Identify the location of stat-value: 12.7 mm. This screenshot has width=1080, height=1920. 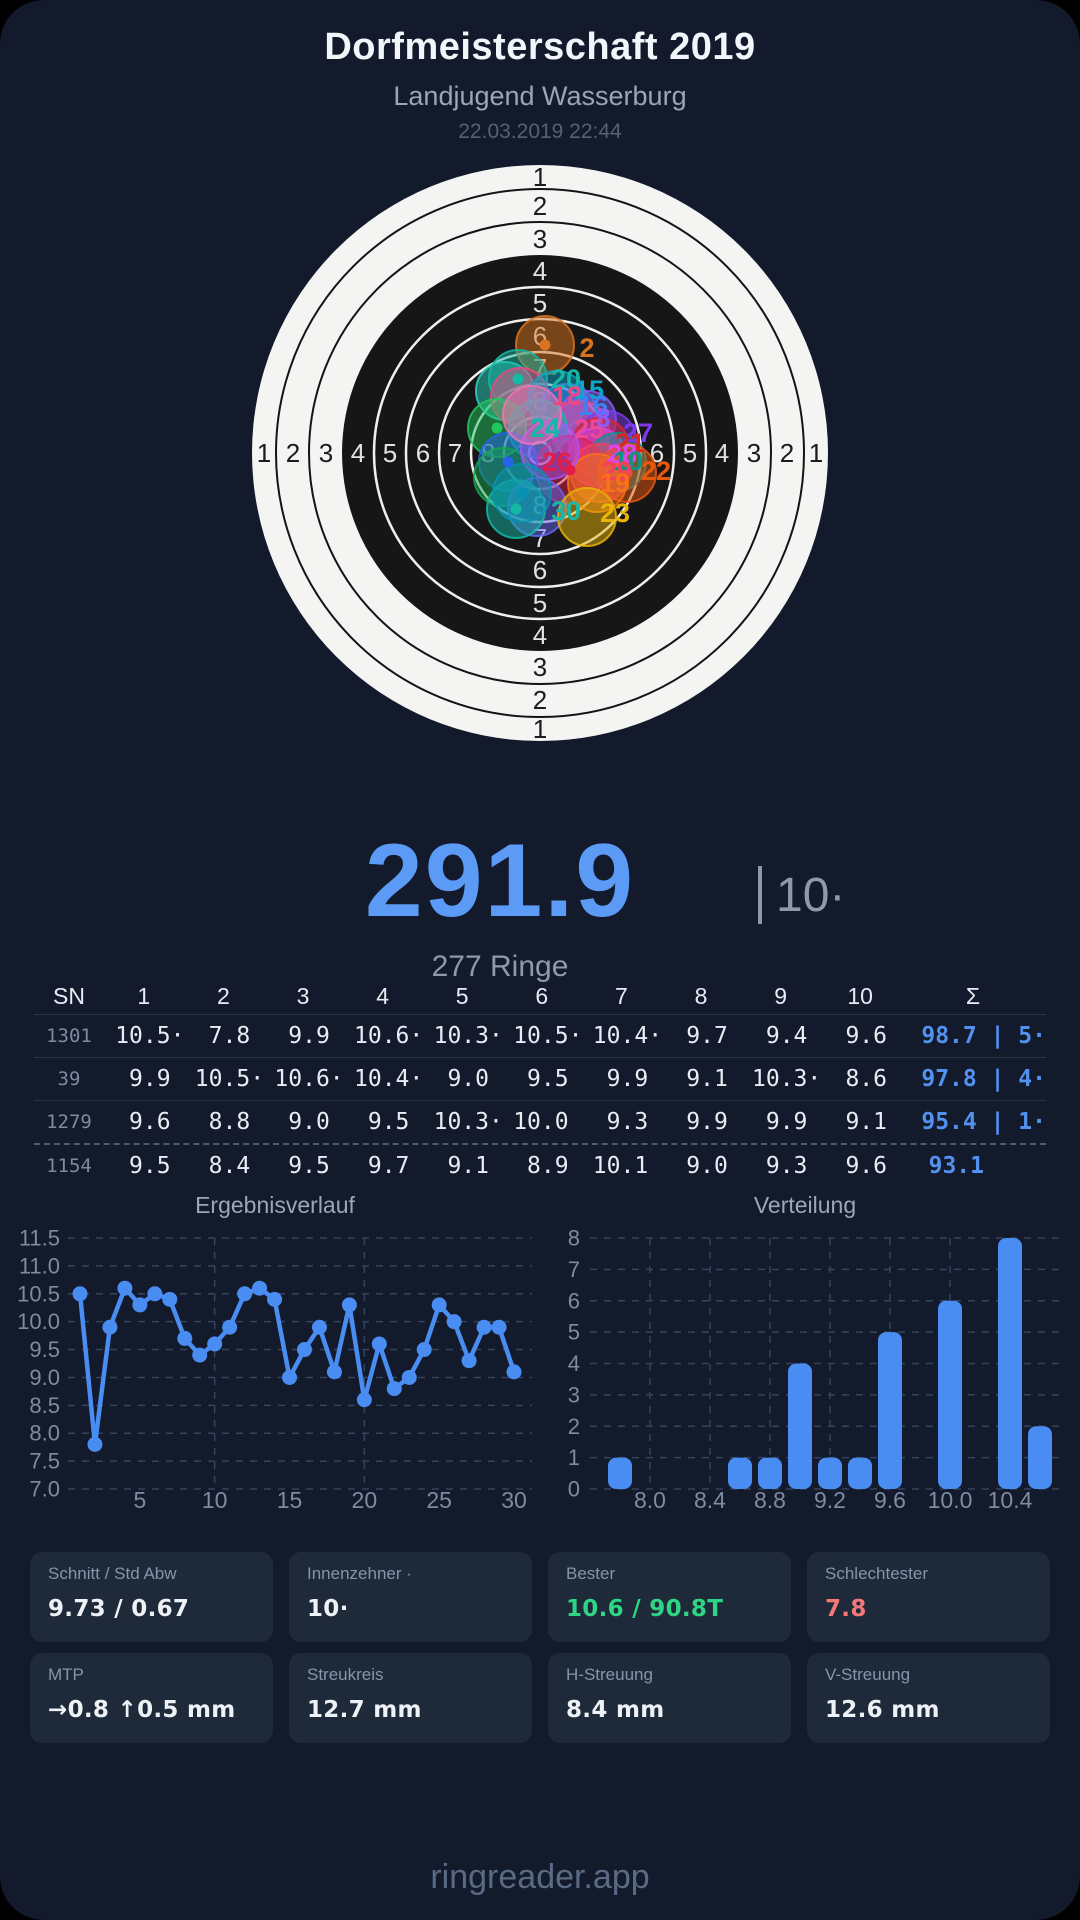
(364, 1710).